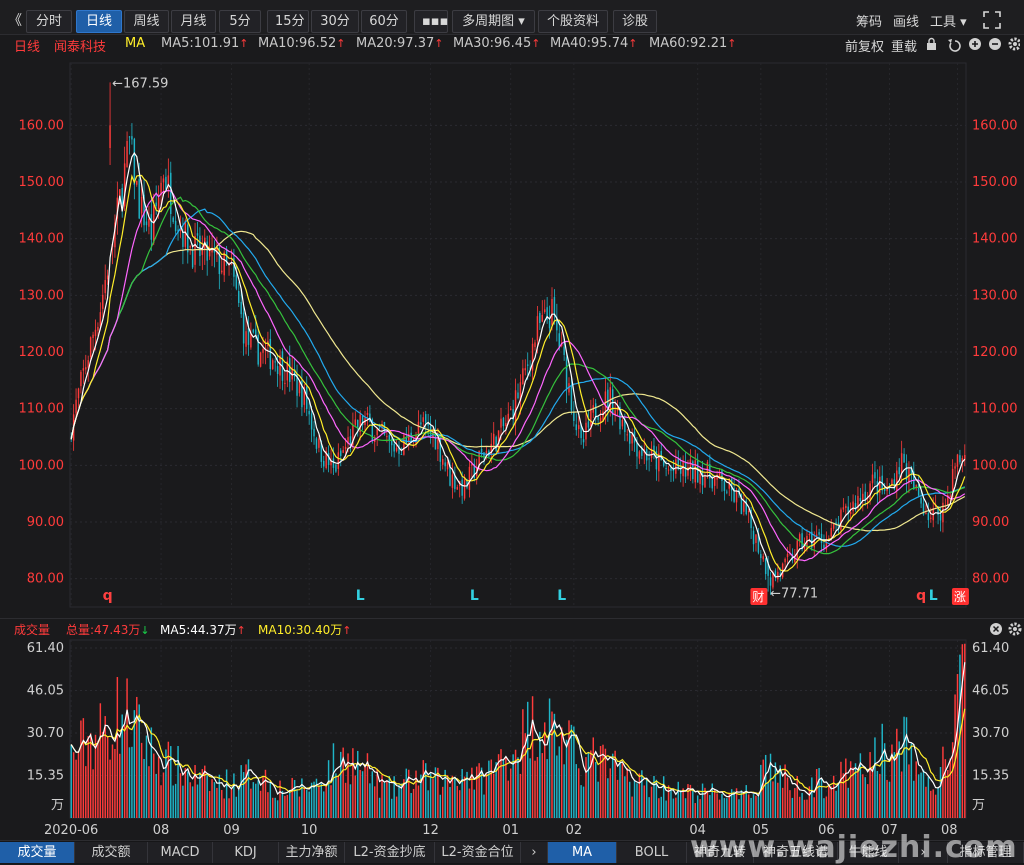  I want to click on ma30-label: MA30:96.45, so click(492, 43).